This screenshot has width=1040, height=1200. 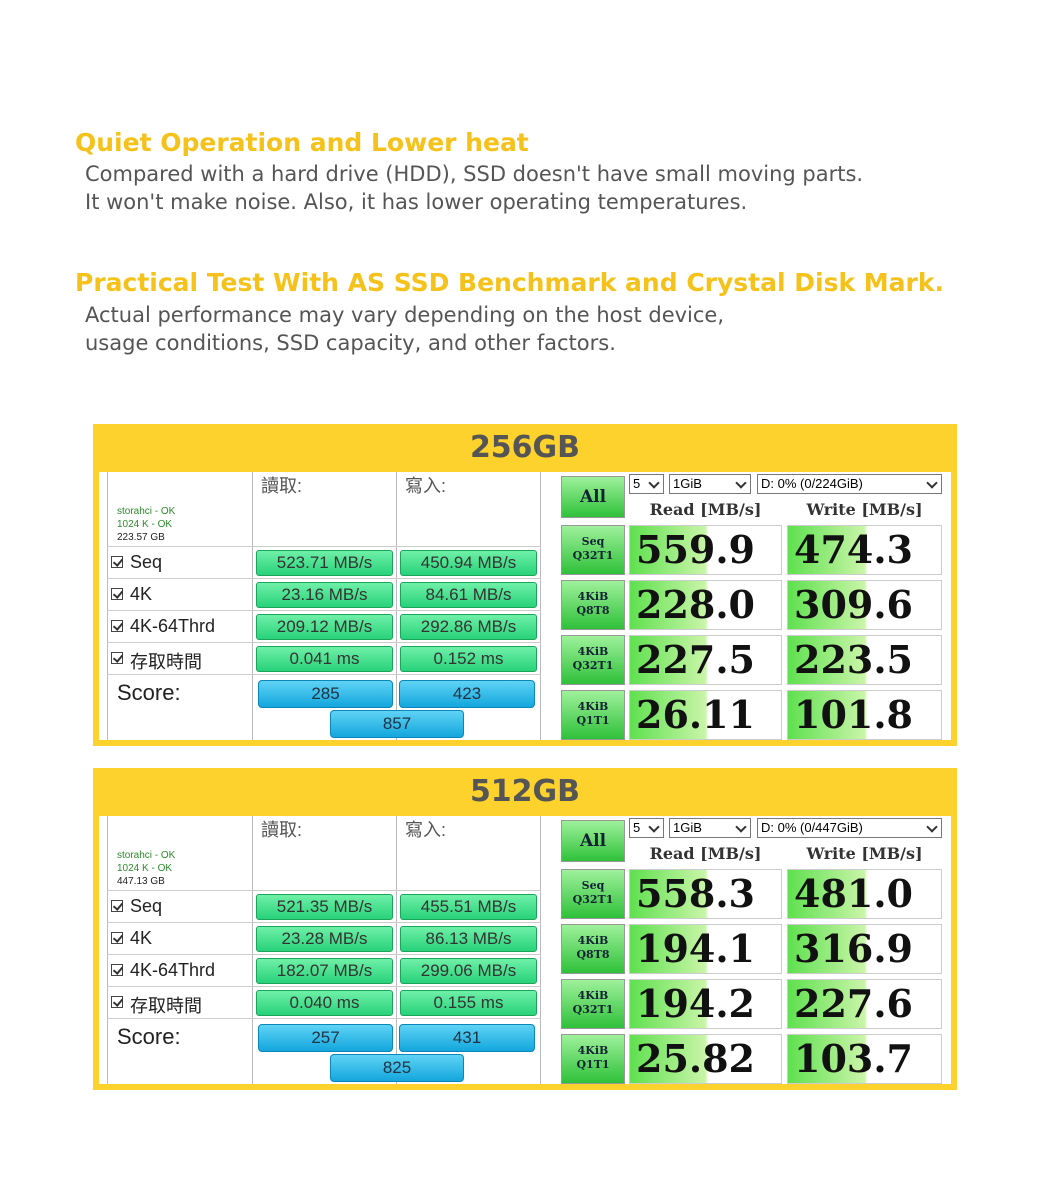 What do you see at coordinates (646, 828) in the screenshot?
I see `count-select: 5` at bounding box center [646, 828].